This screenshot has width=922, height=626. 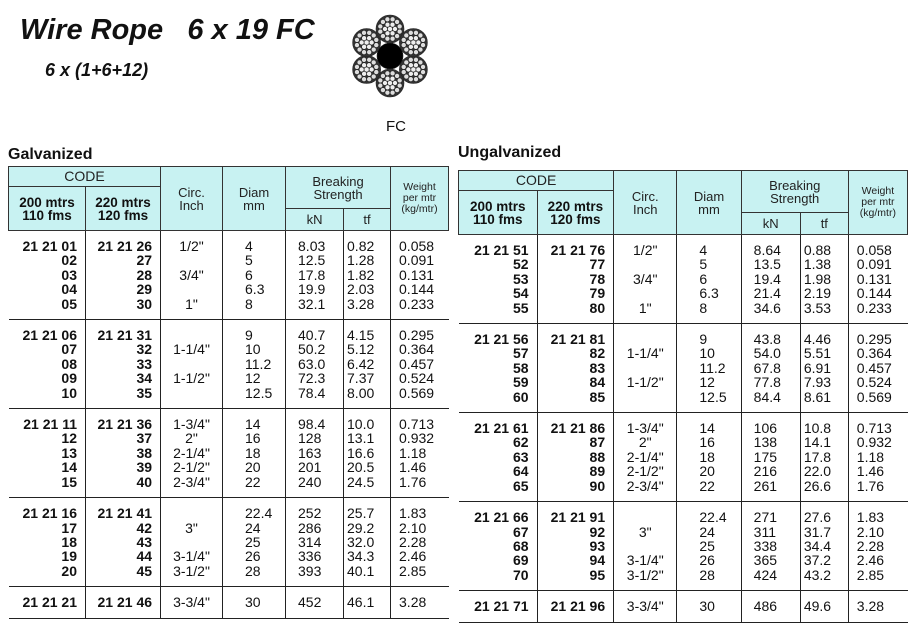 I want to click on code-220m-cell: 83, so click(x=575, y=367).